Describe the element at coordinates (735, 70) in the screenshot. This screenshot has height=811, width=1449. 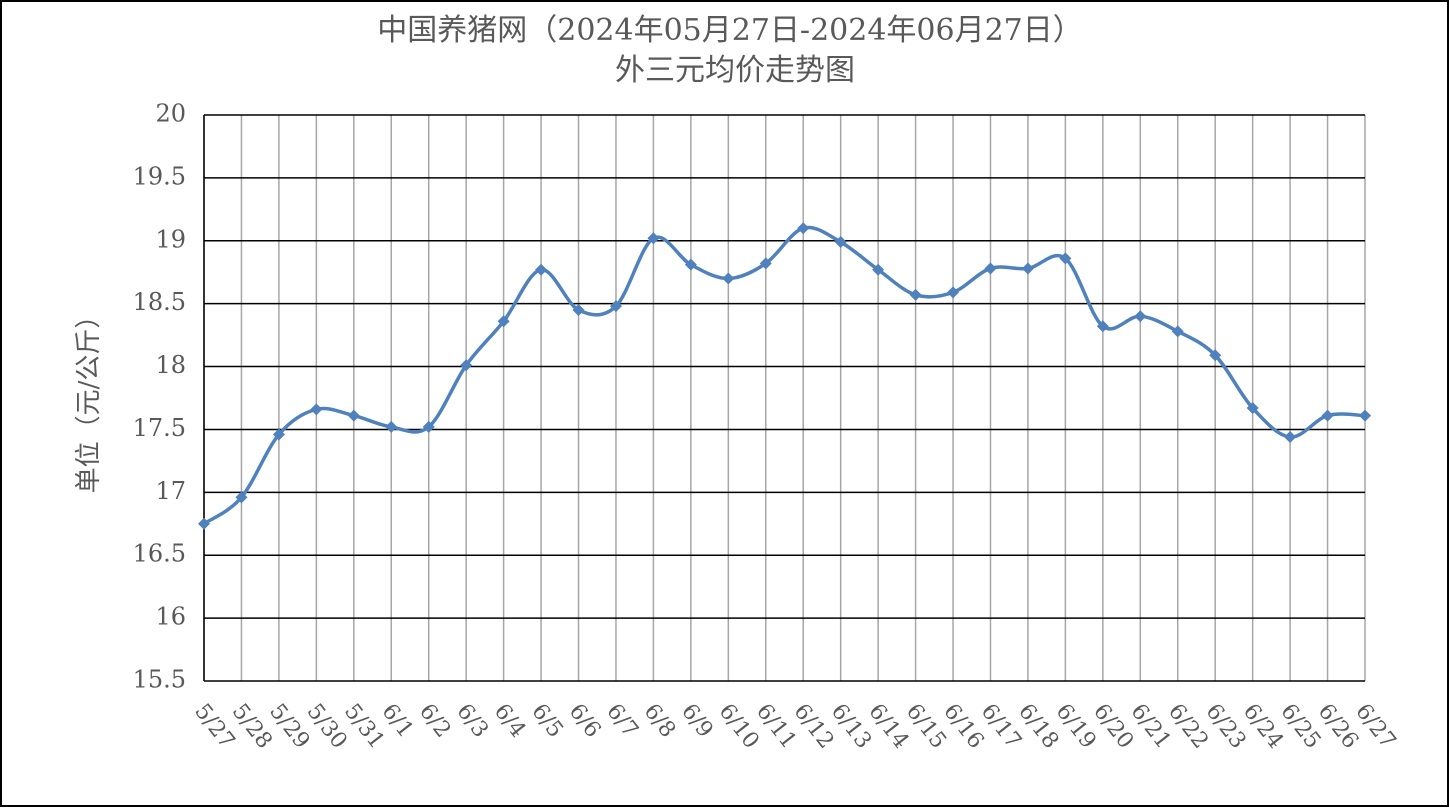
I see `chart-subtitle: 外三元均价走势图` at that location.